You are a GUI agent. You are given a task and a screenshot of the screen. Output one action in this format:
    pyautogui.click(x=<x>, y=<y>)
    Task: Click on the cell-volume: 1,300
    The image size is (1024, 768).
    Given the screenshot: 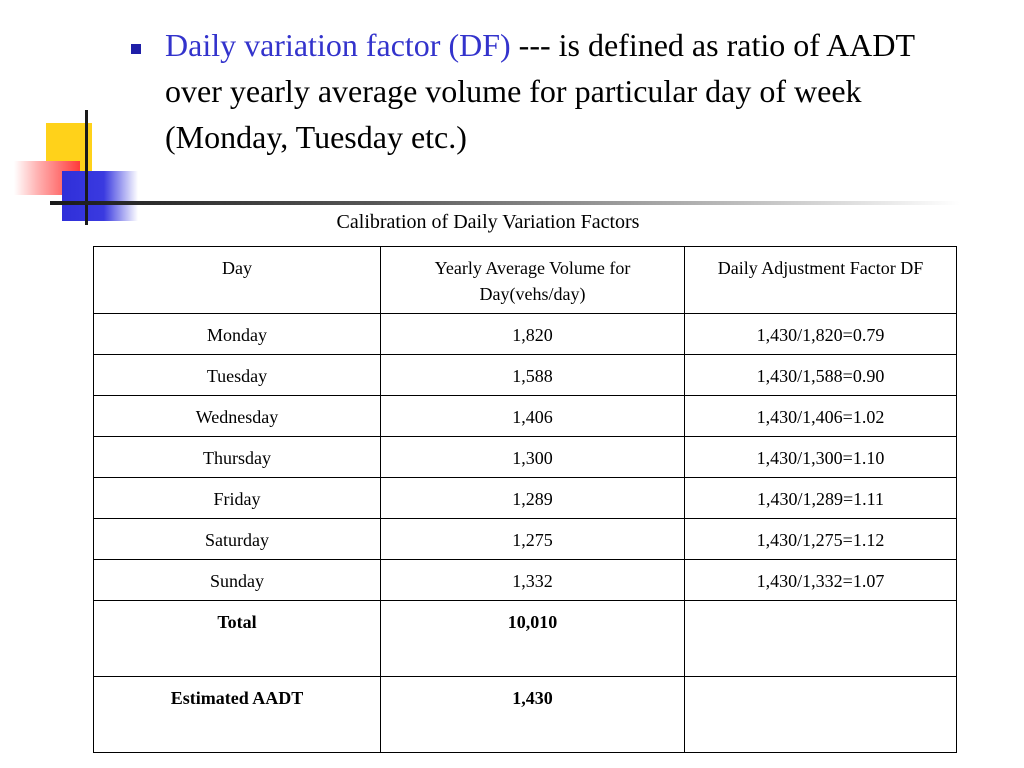 What is the action you would take?
    pyautogui.click(x=532, y=457)
    